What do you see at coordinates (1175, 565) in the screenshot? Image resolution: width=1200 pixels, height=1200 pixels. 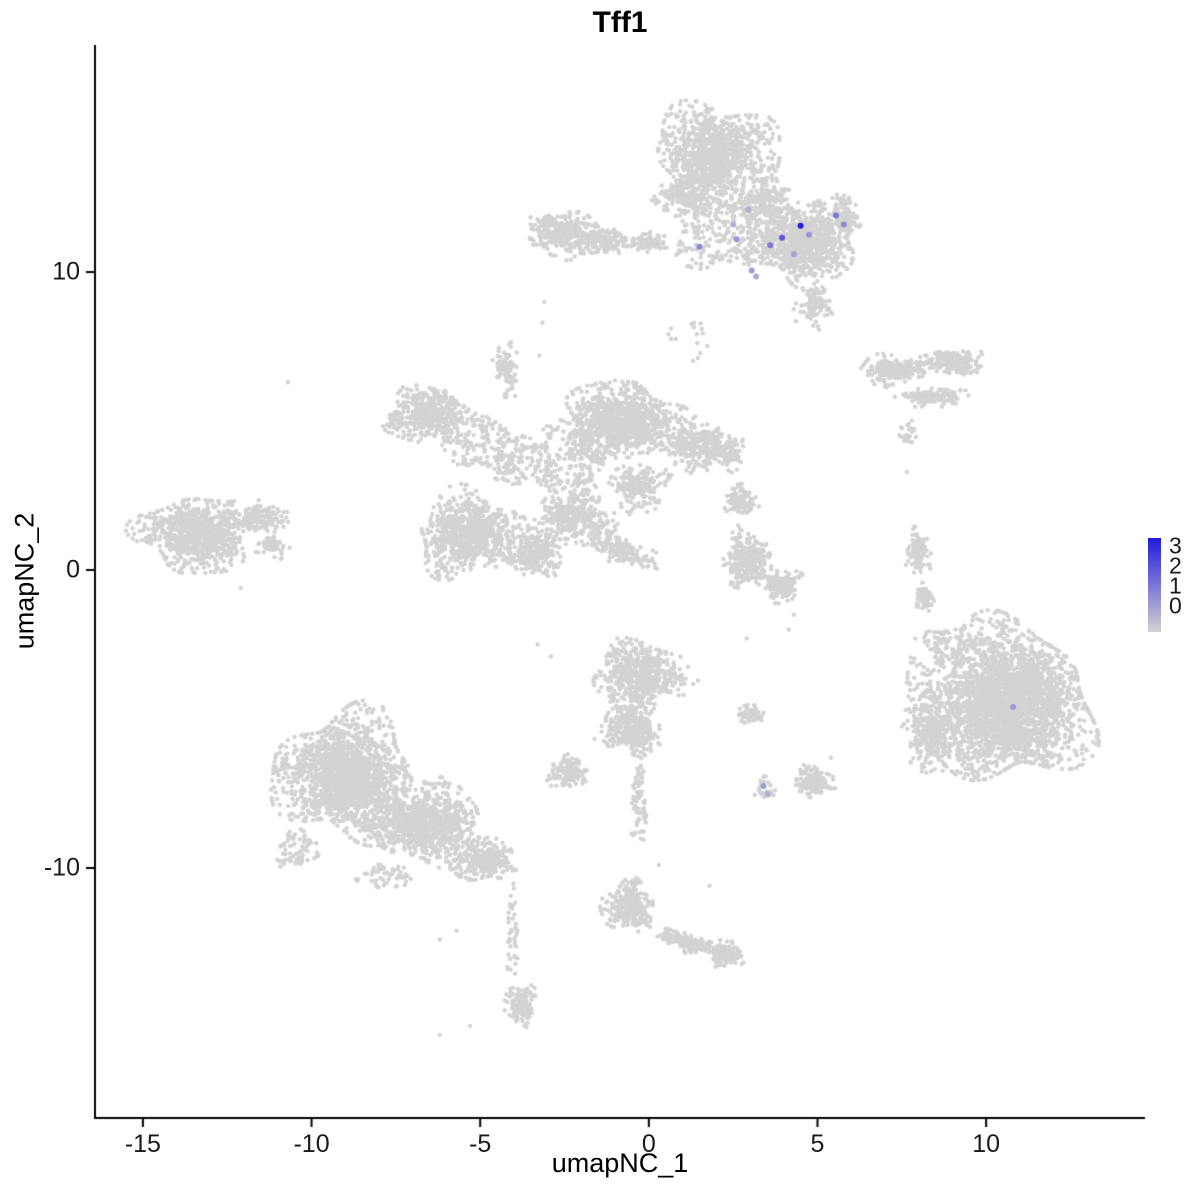 I see `legend-tick-label: 2` at bounding box center [1175, 565].